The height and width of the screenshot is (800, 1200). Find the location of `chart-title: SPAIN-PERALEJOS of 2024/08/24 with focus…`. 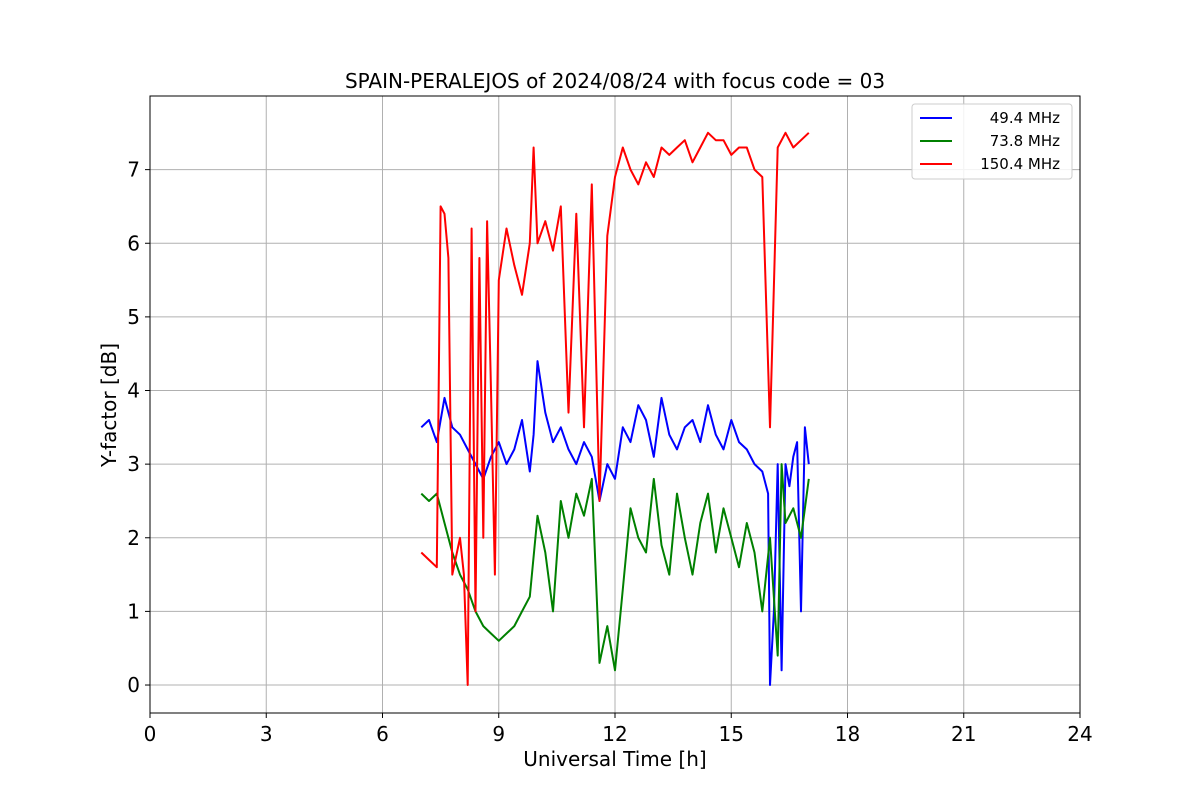

chart-title: SPAIN-PERALEJOS of 2024/08/24 with focus… is located at coordinates (615, 81).